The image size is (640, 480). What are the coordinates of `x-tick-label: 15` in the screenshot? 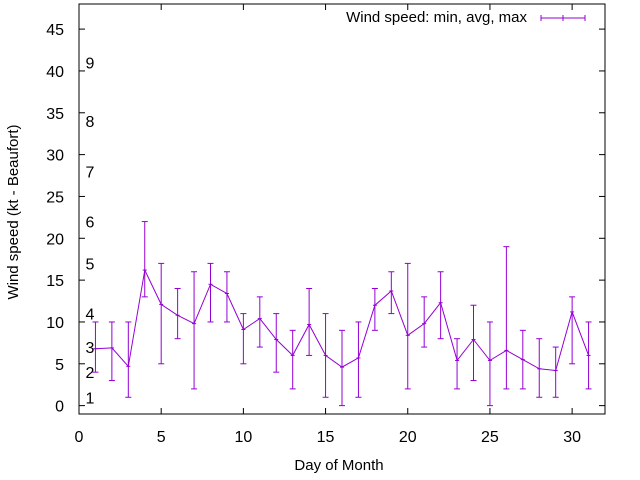 It's located at (326, 437).